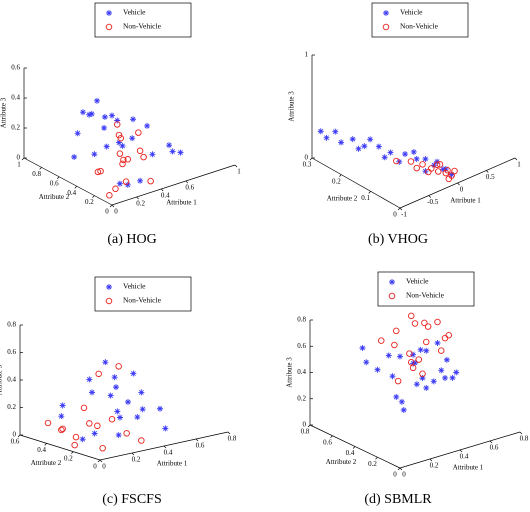  Describe the element at coordinates (68, 181) in the screenshot. I see `y-axis` at that location.